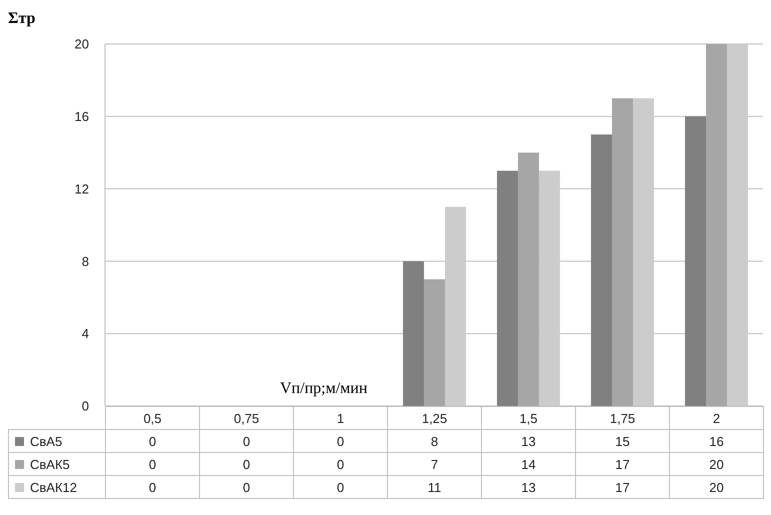  I want to click on data-label: 15, so click(623, 441).